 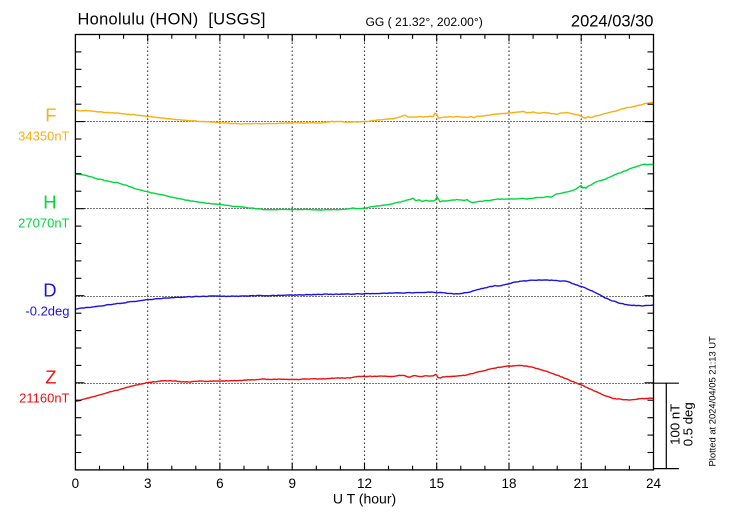 I want to click on svg-text: 34350nT, so click(x=43, y=135).